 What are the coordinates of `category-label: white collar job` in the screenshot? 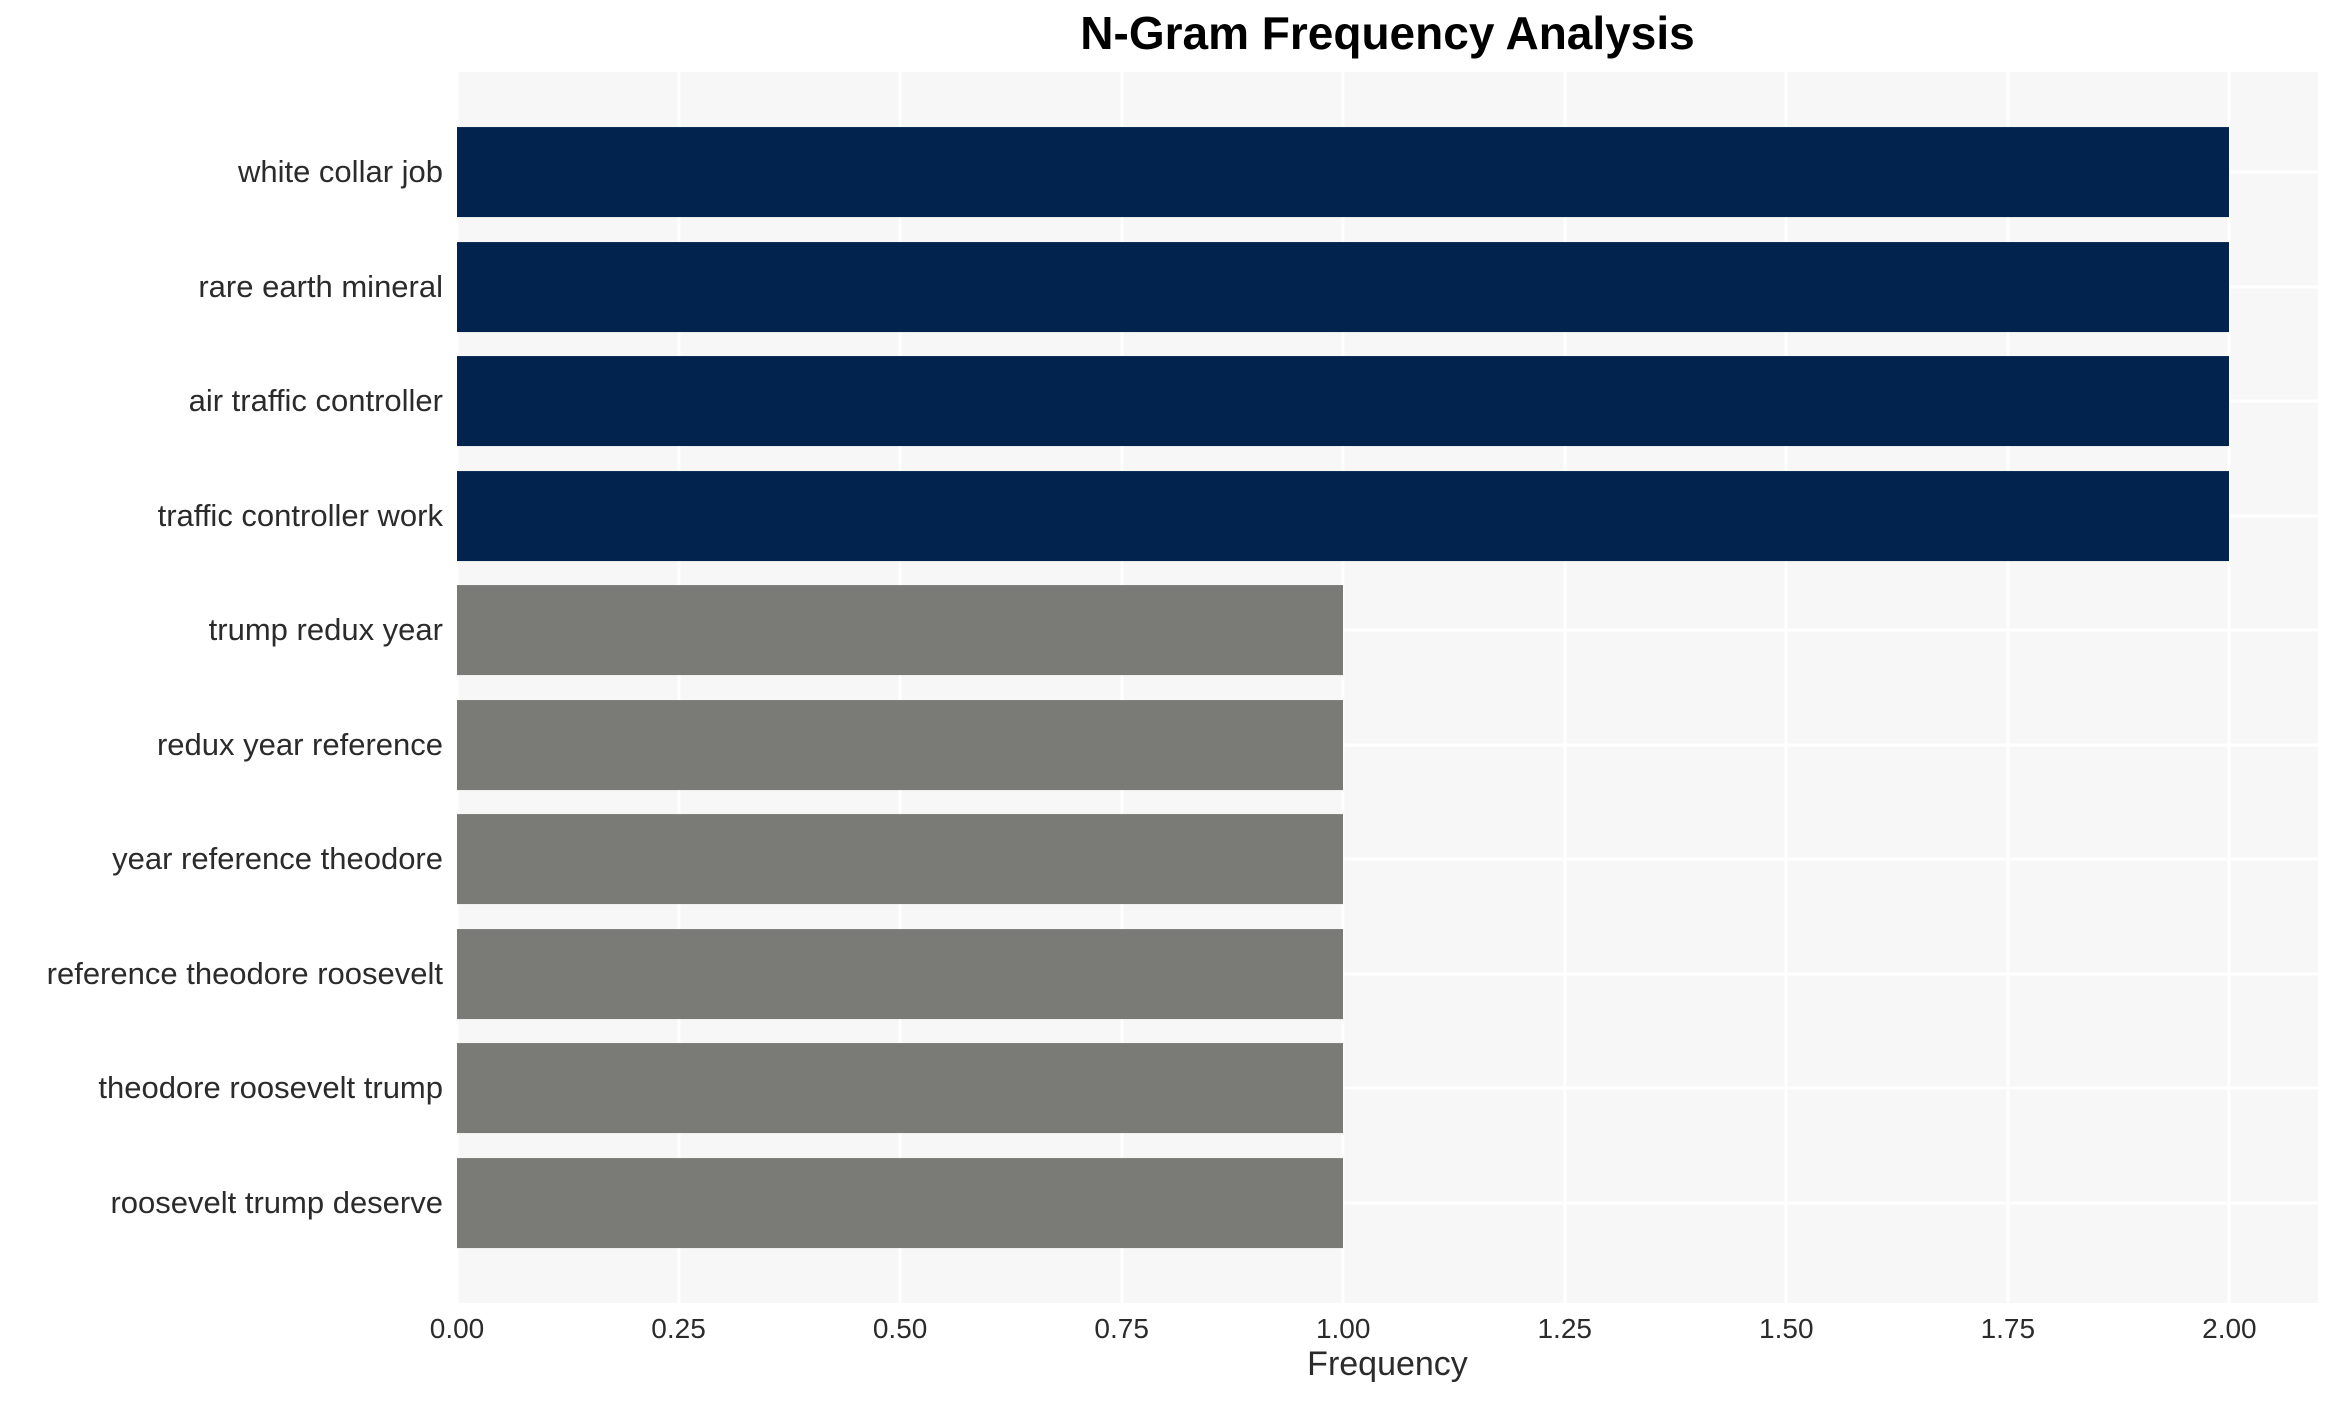 It's located at (340, 172).